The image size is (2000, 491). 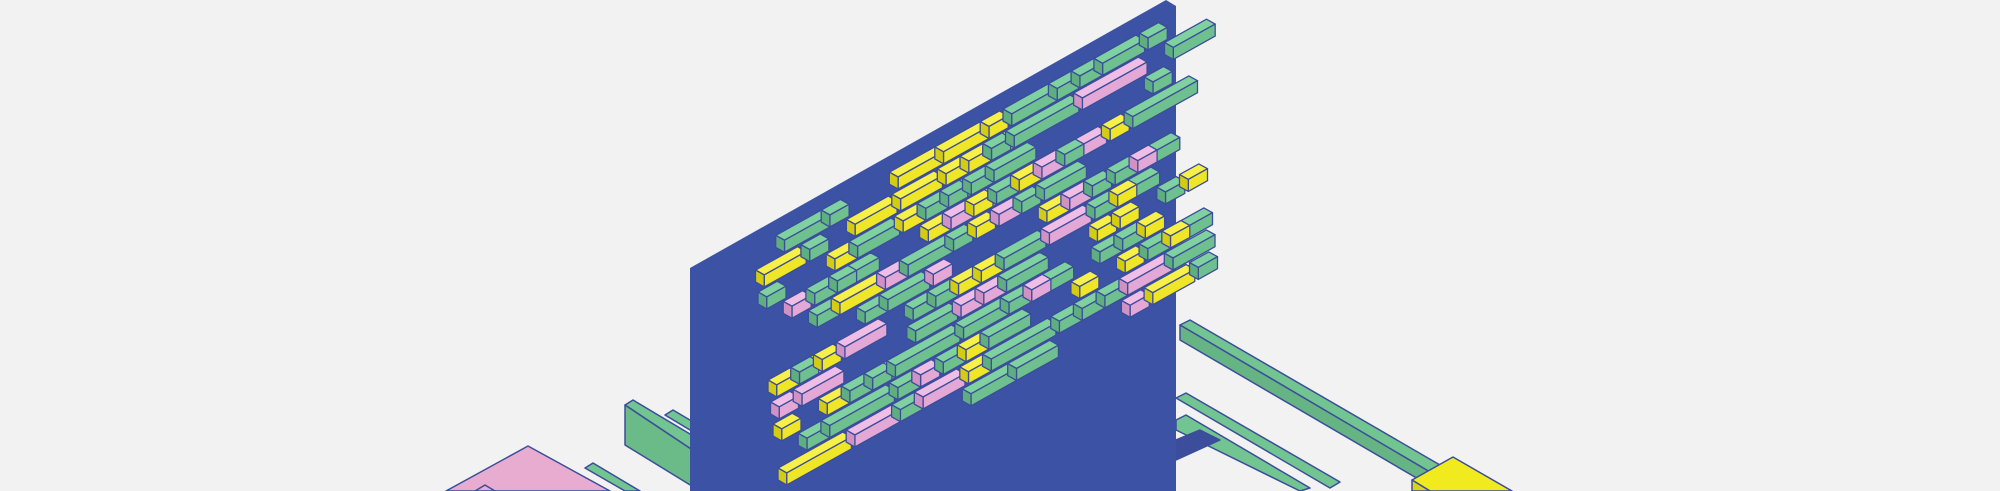 I want to click on pink-slab, so click(x=528, y=468).